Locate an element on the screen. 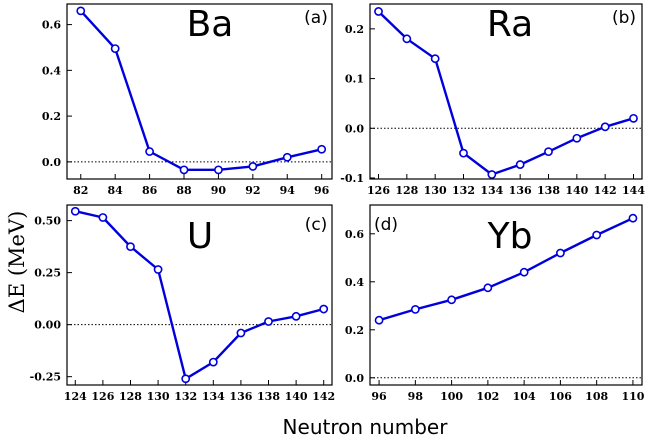 The height and width of the screenshot is (445, 645). x-tick-label: 98 is located at coordinates (416, 396).